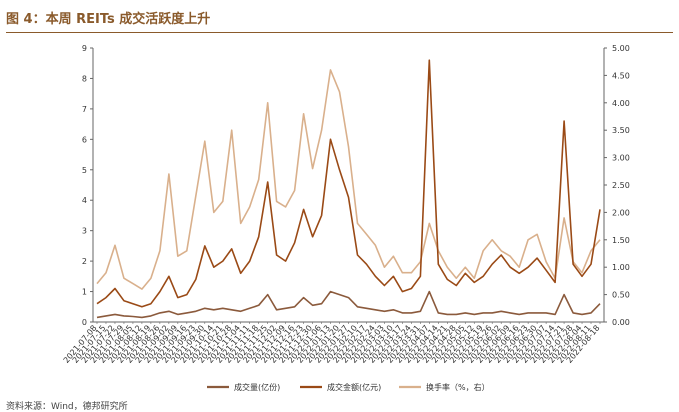  I want to click on y-right-tick-label: 3.50, so click(621, 130).